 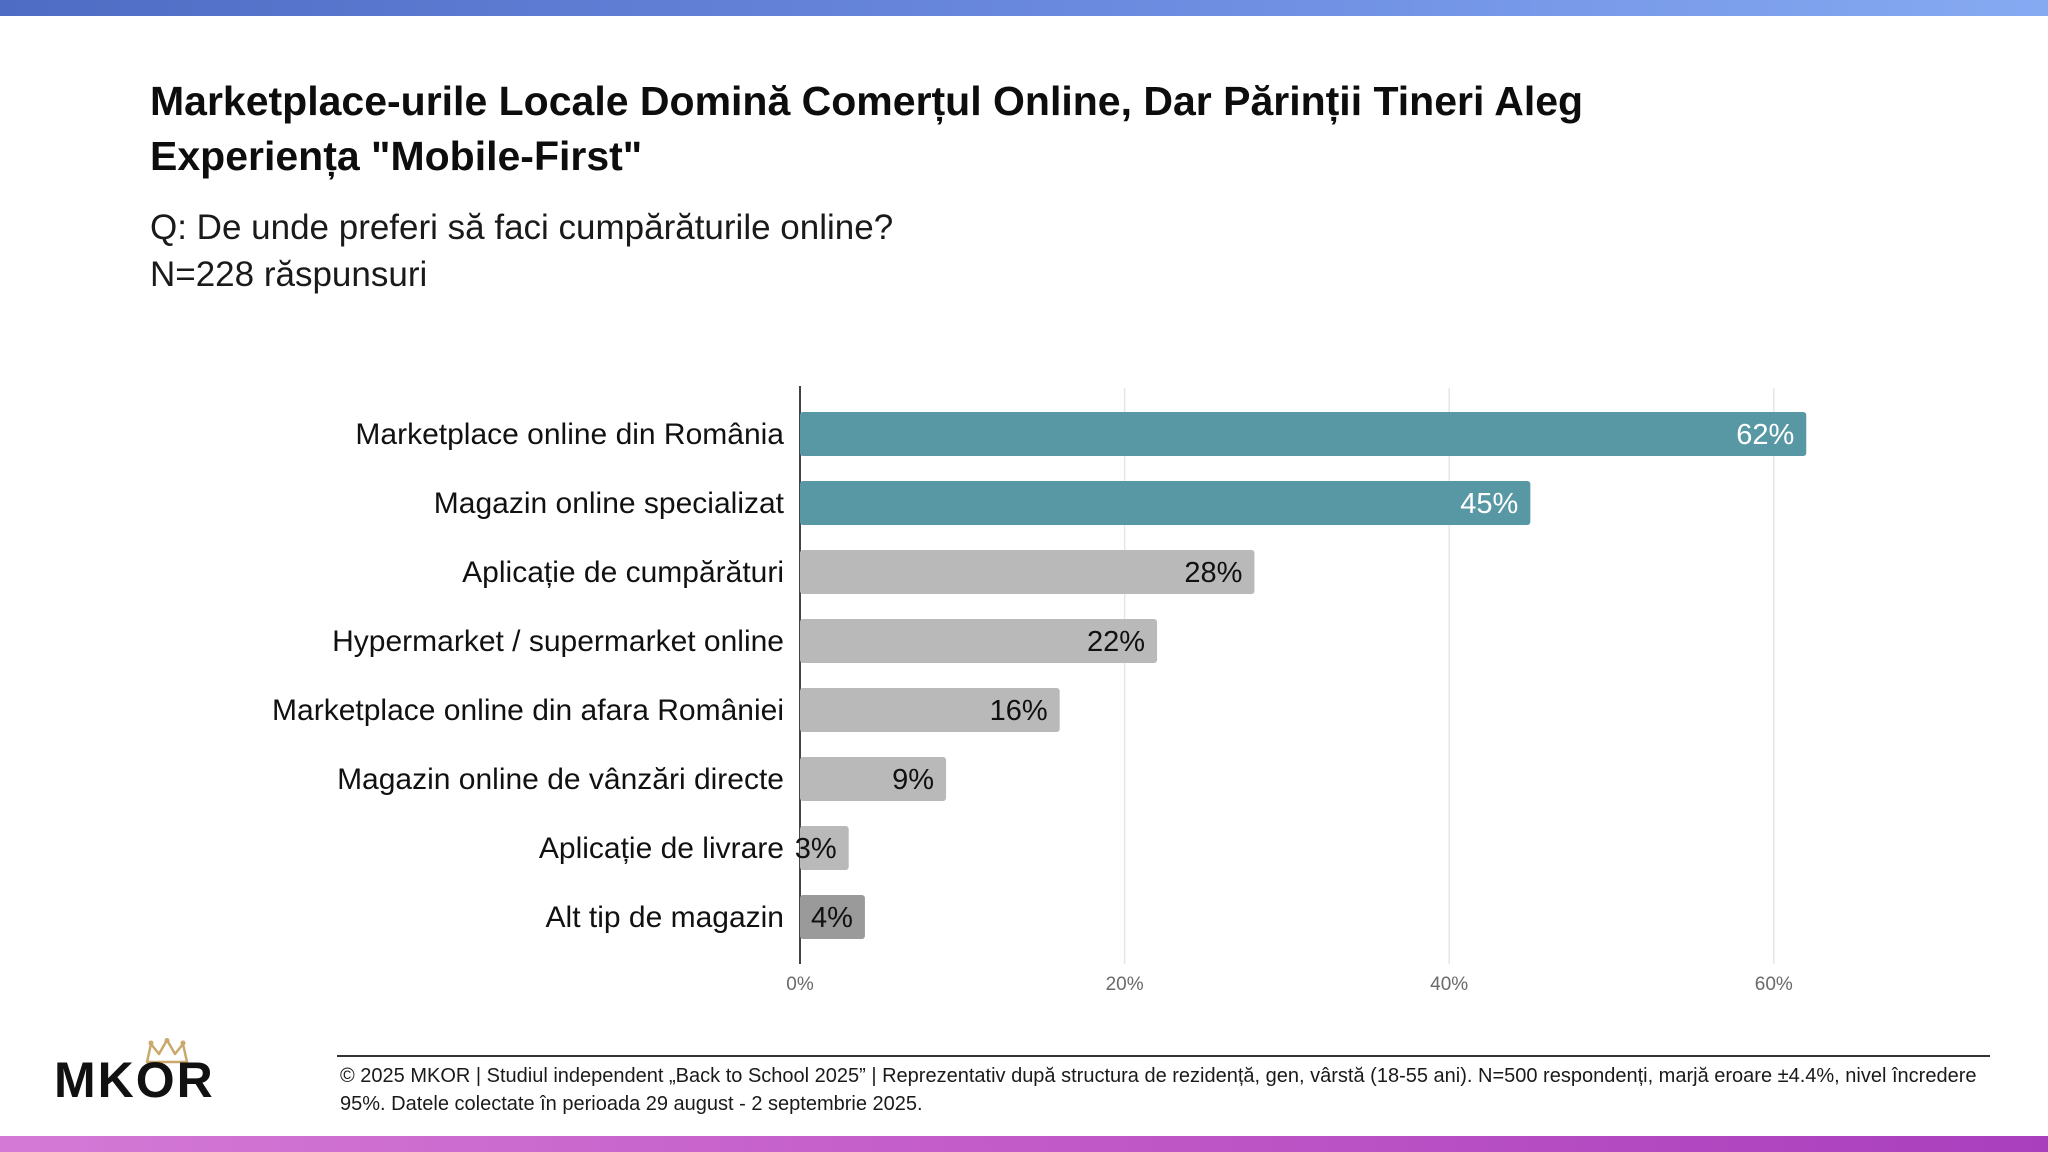 What do you see at coordinates (665, 917) in the screenshot?
I see `category-label: Alt tip de magazin` at bounding box center [665, 917].